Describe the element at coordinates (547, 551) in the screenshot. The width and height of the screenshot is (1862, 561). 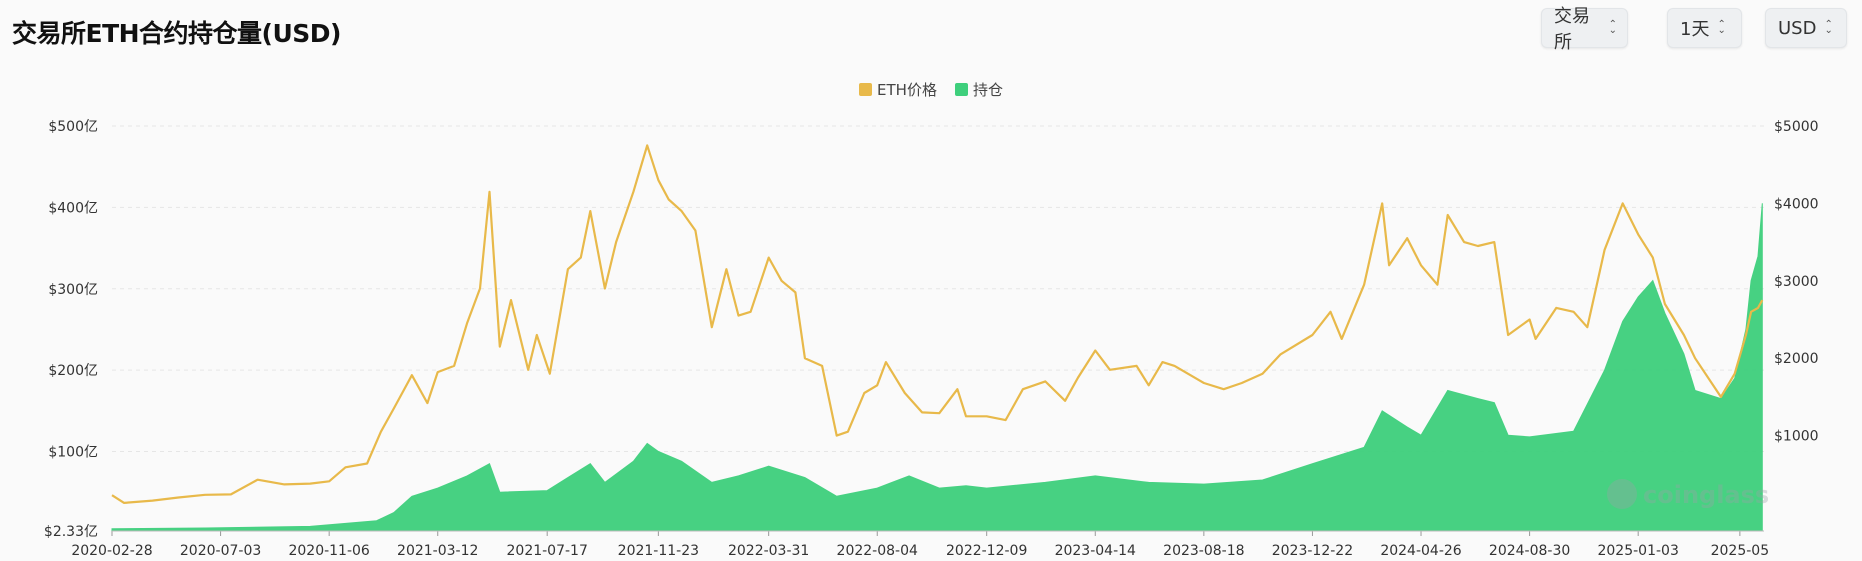
I see `x-tick-label: 2021-07-17` at that location.